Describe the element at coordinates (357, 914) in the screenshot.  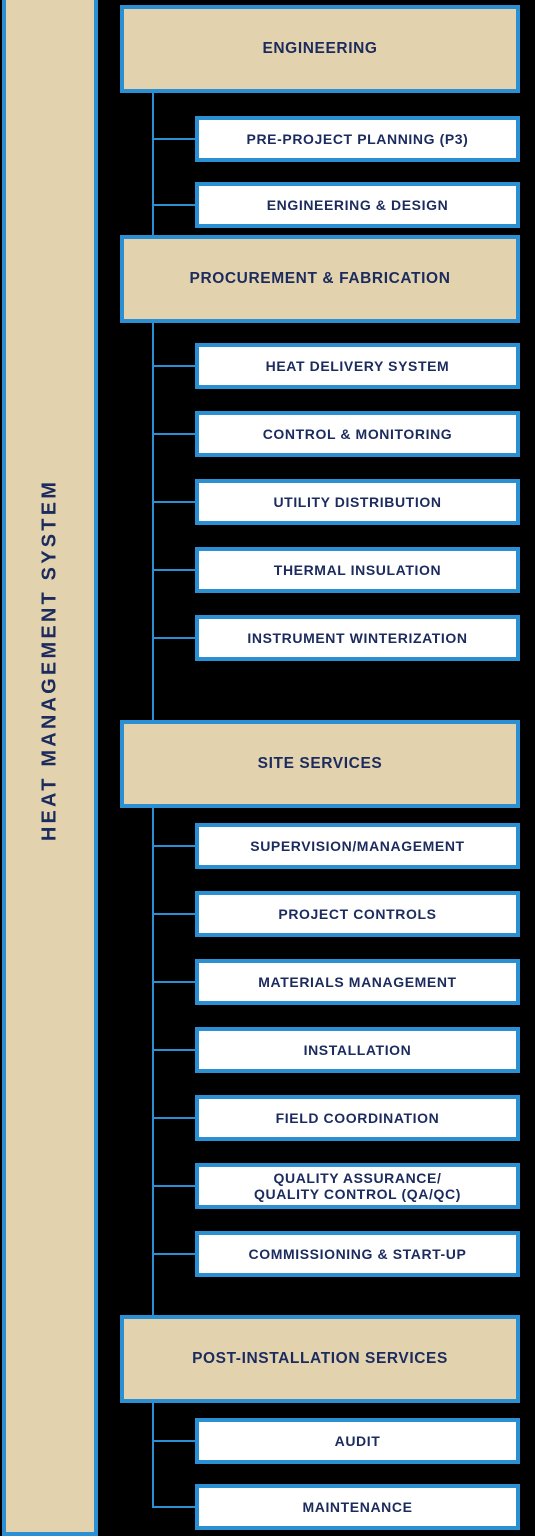
I see `section-item: PROJECT CONTROLS` at that location.